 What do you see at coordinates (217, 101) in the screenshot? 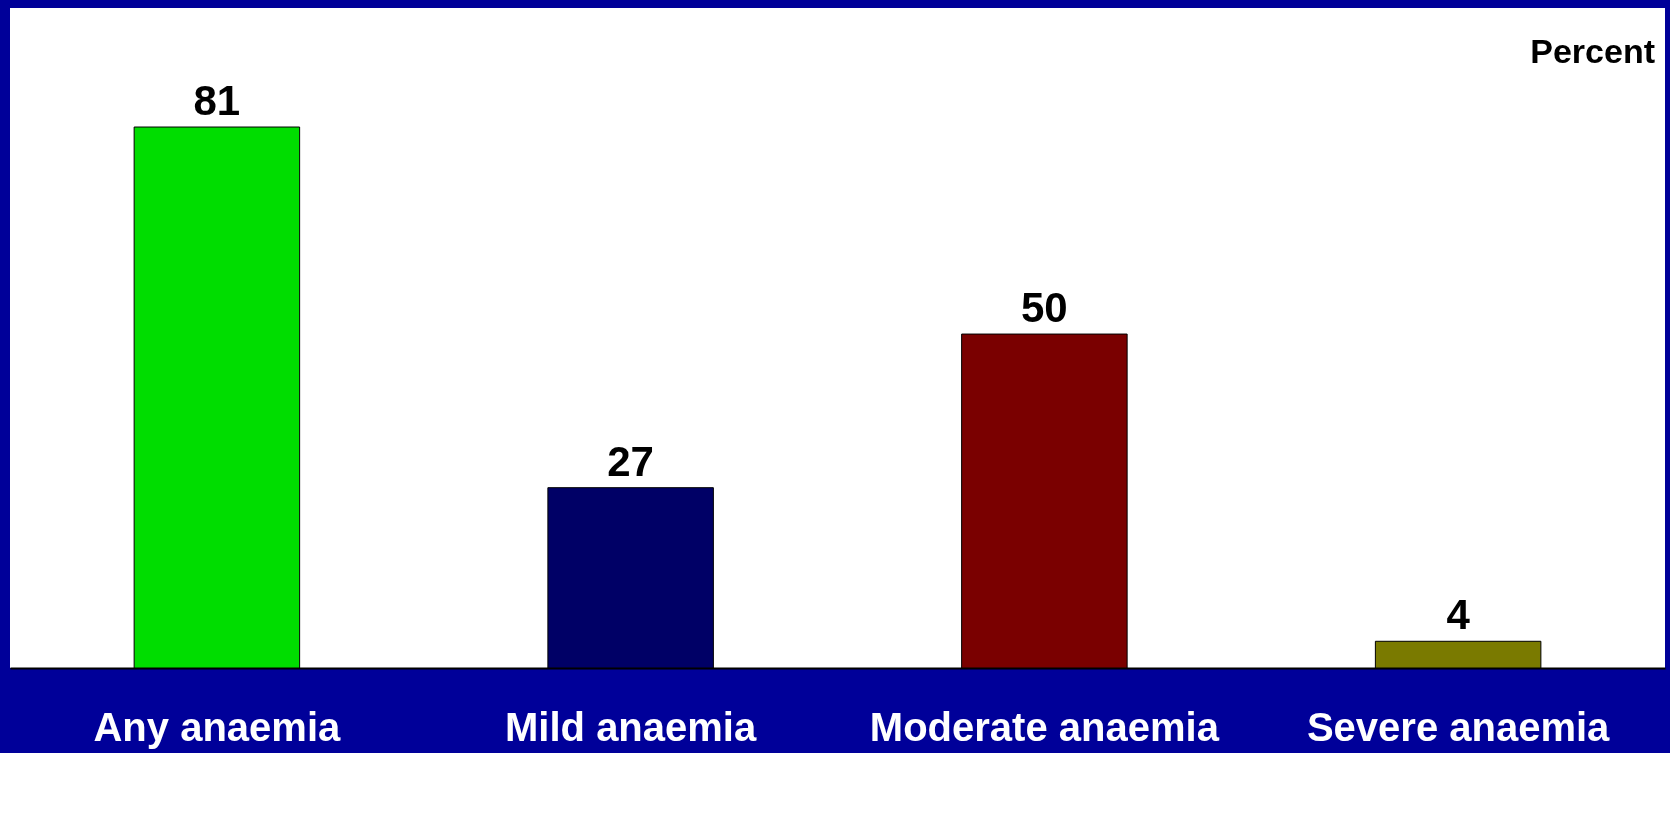
I see `data-label: 81` at bounding box center [217, 101].